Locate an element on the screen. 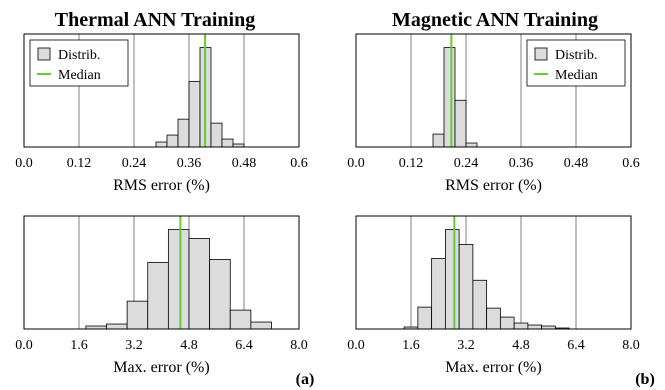  panel-label-a: (a) is located at coordinates (305, 379).